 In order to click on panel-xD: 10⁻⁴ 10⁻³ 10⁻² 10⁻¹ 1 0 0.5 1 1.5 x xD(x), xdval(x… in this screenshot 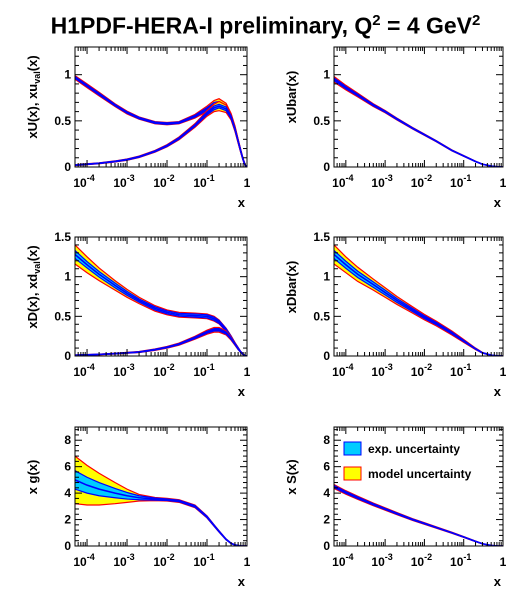, I will do `click(138, 314)`.